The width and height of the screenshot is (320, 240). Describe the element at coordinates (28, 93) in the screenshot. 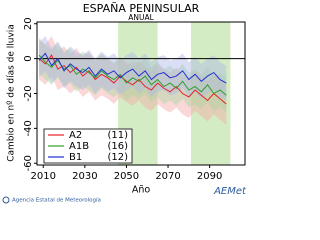

I see `y-tick-label: -20` at that location.